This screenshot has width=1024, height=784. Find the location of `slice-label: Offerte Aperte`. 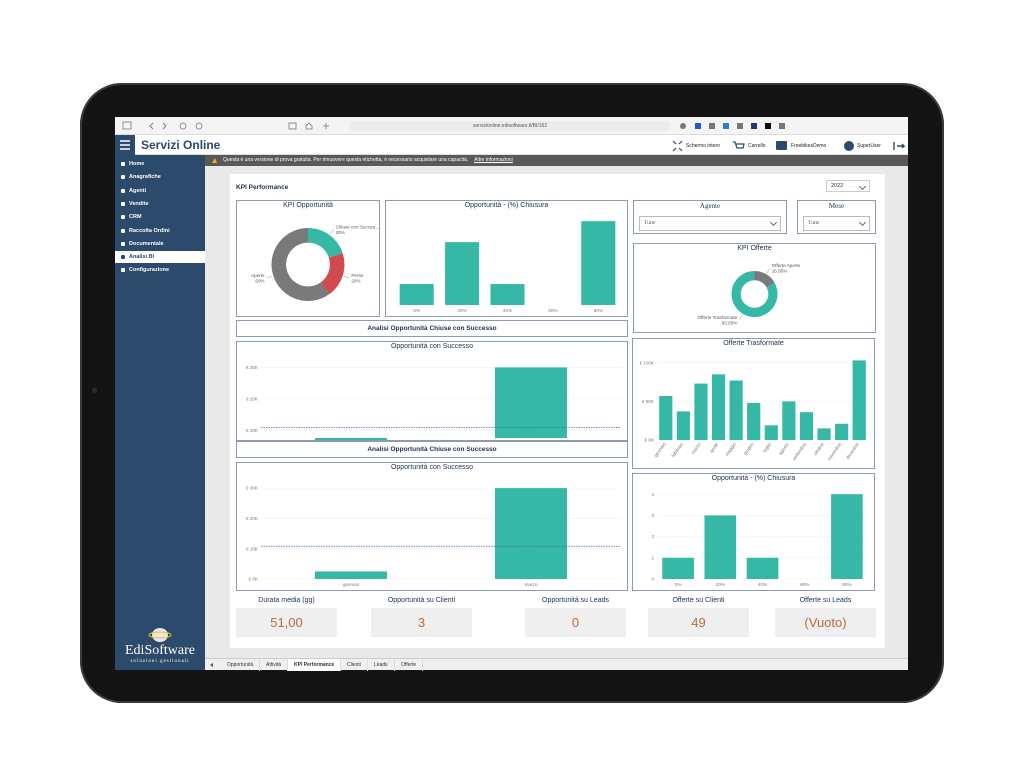

slice-label: Offerte Aperte is located at coordinates (786, 265).